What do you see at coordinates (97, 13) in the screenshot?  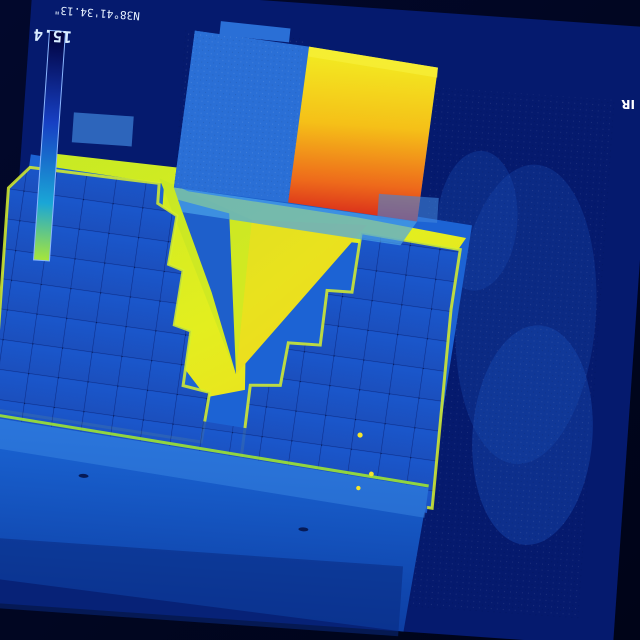 I see `gps-coordinate-text: N38°41'34.13"` at bounding box center [97, 13].